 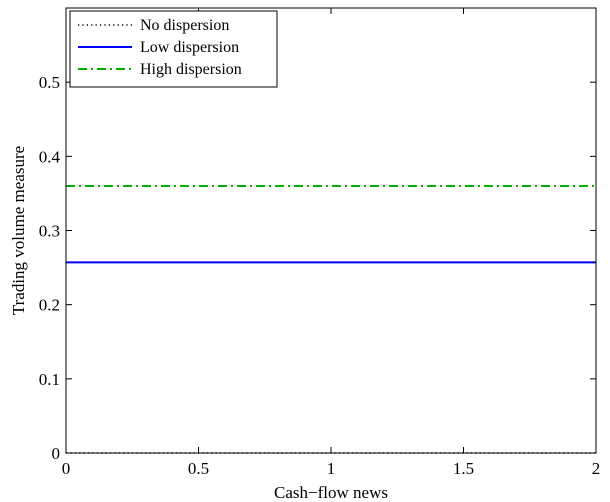 I want to click on x-tick-label: 0, so click(x=66, y=468).